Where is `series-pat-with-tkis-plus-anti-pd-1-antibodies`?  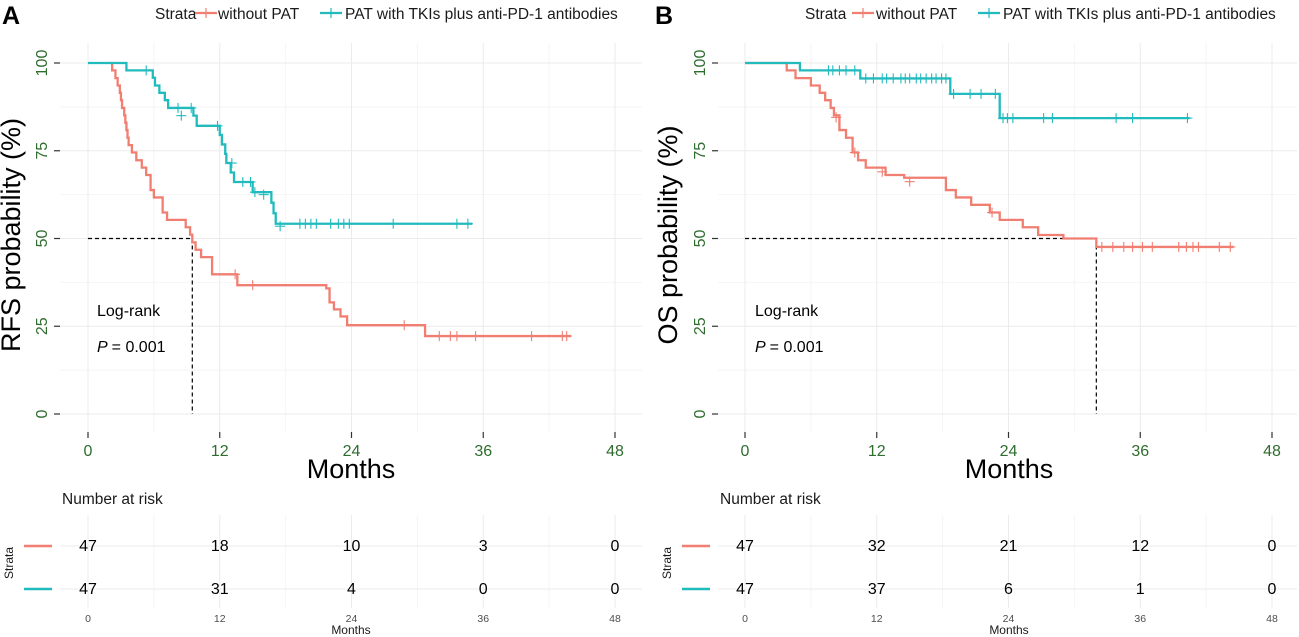
series-pat-with-tkis-plus-anti-pd-1-antibodies is located at coordinates (969, 92).